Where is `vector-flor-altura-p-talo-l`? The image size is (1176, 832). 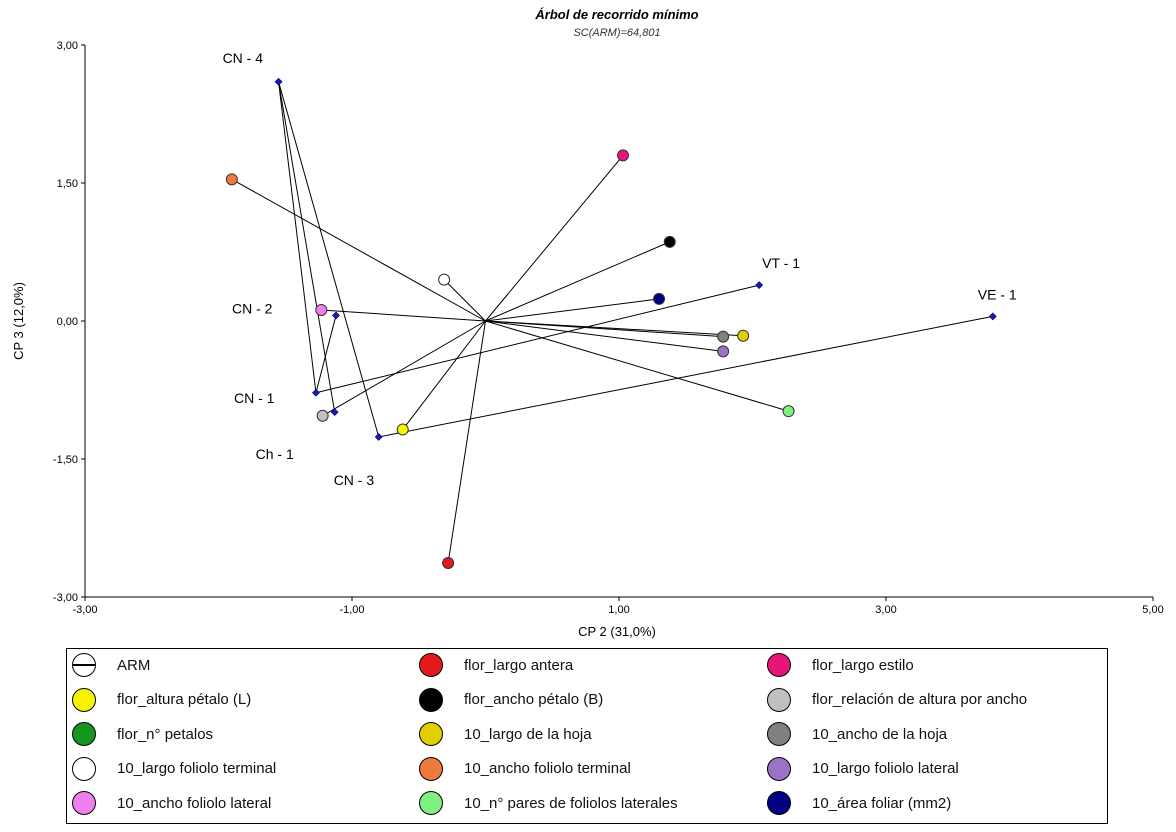 vector-flor-altura-p-talo-l is located at coordinates (444, 375).